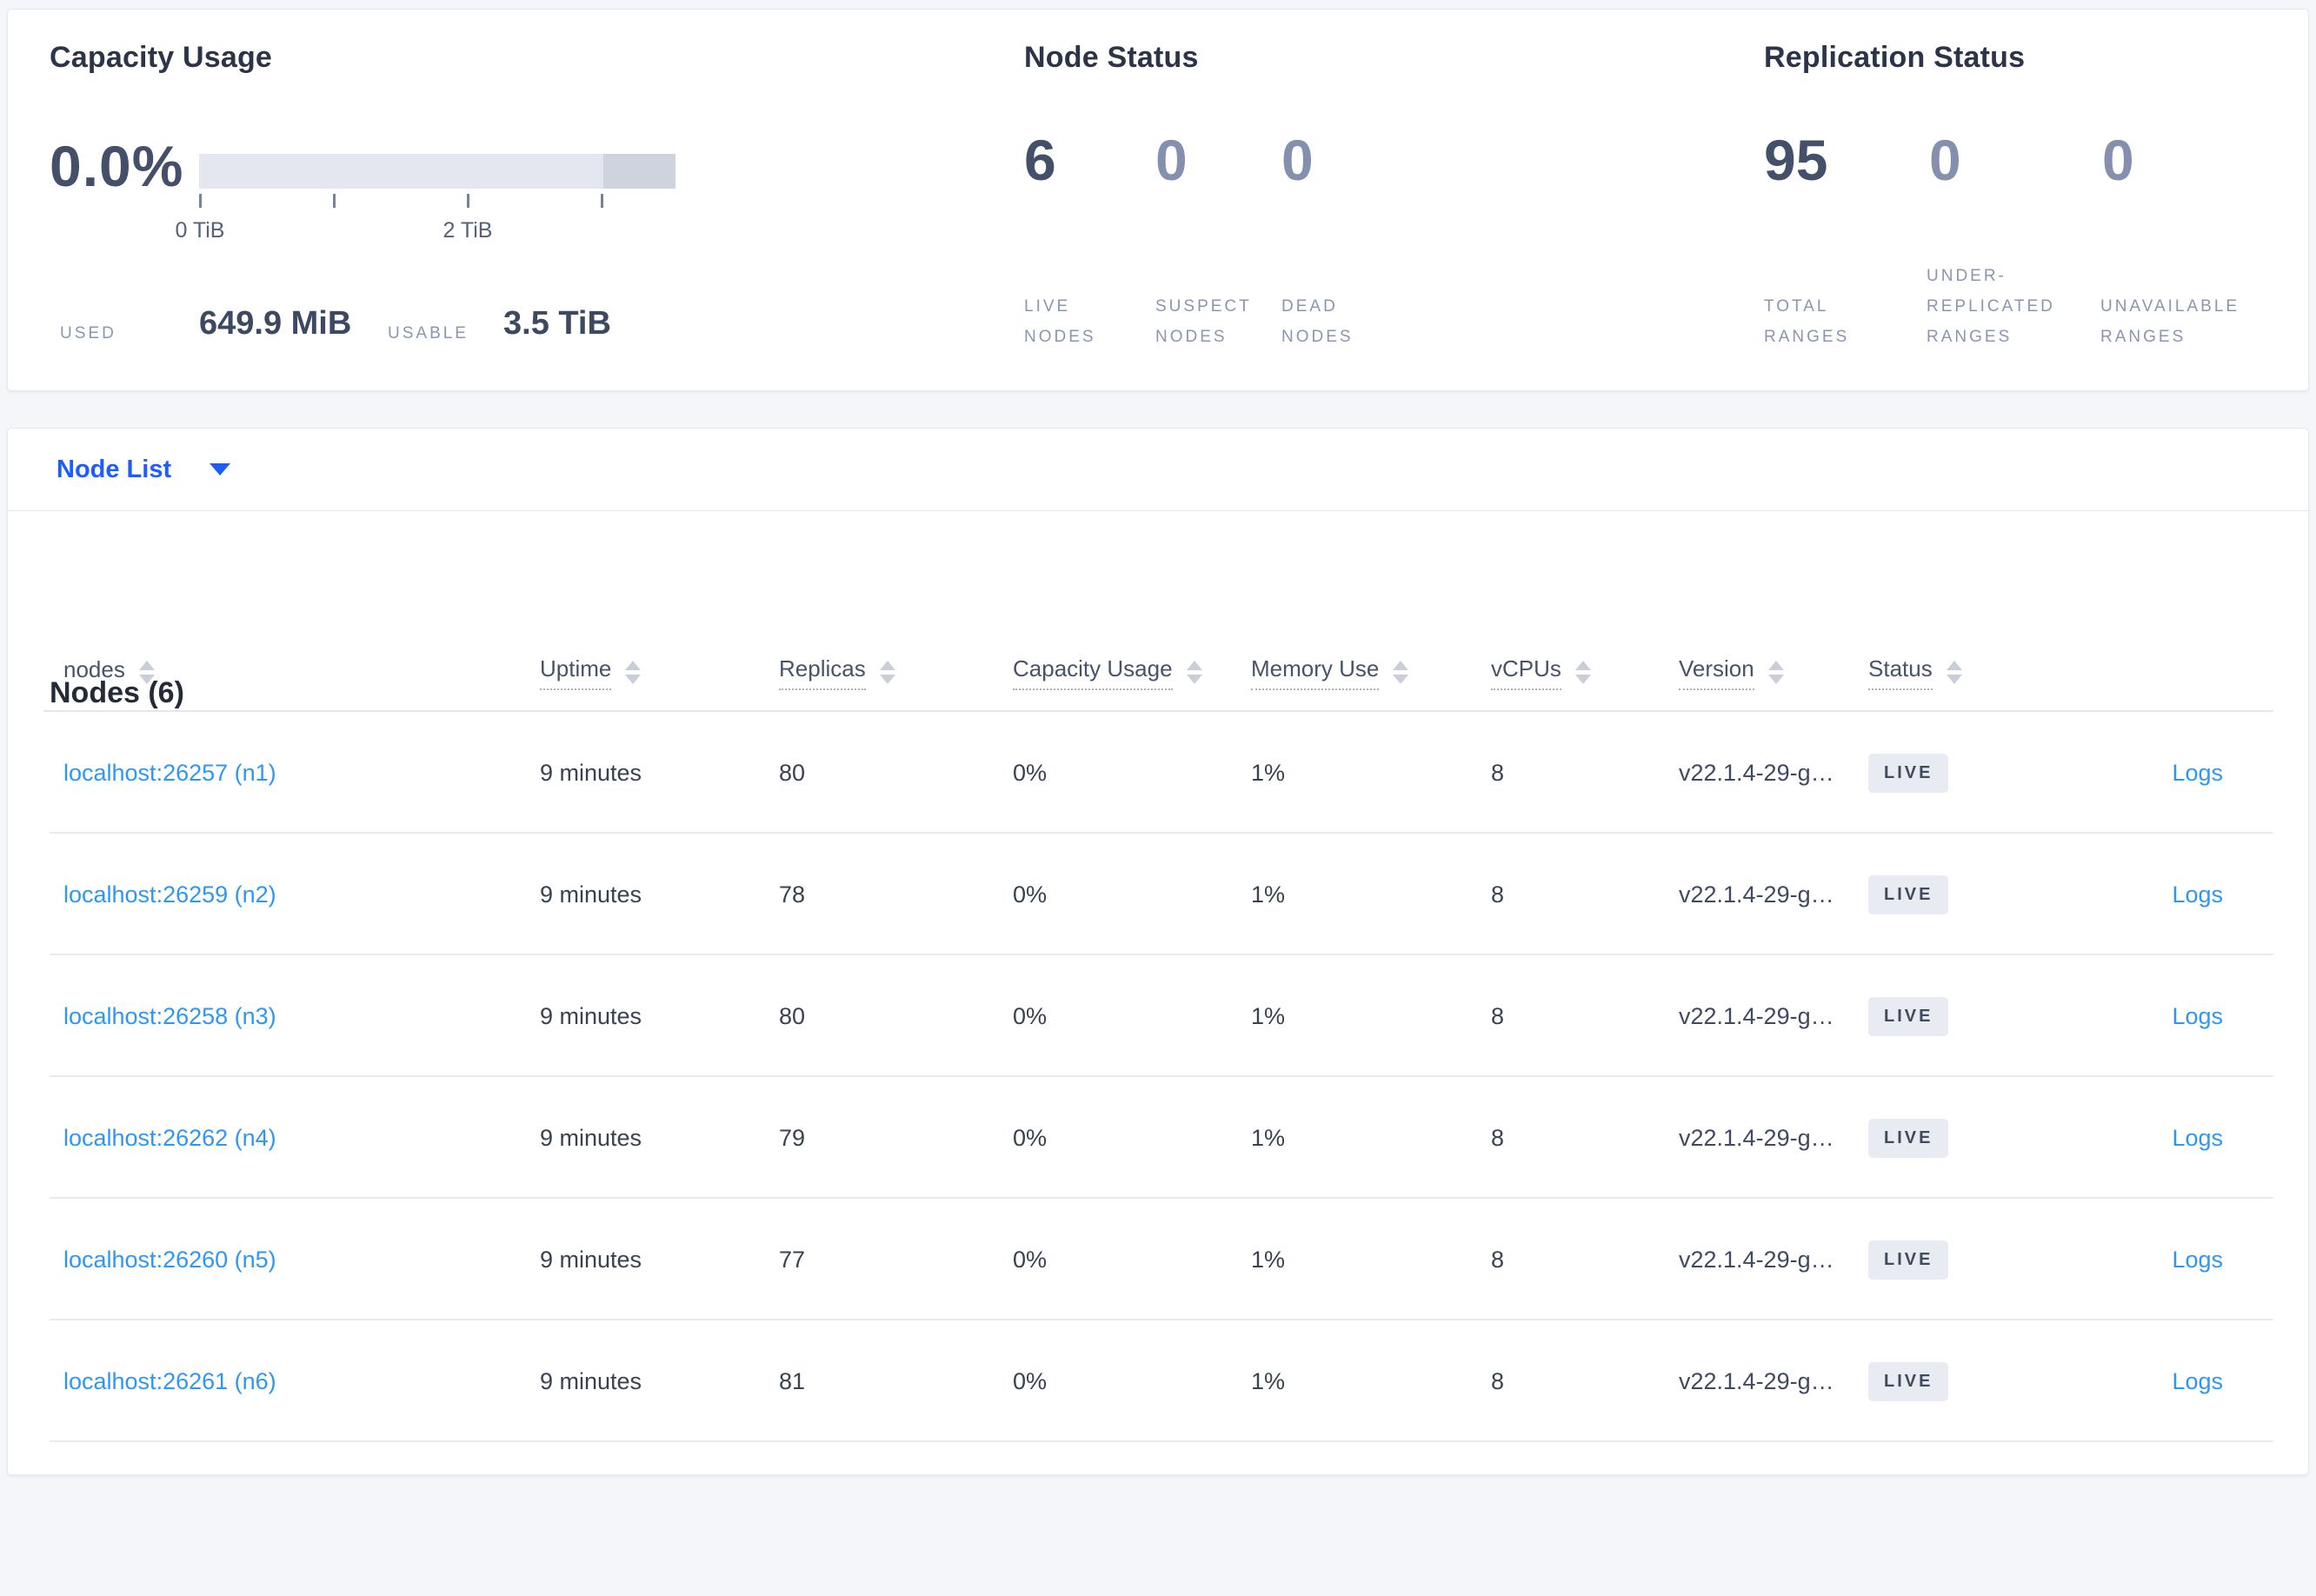  What do you see at coordinates (2170, 321) in the screenshot?
I see `unavailable-ranges-label: UNAVAILABLE RANGES` at bounding box center [2170, 321].